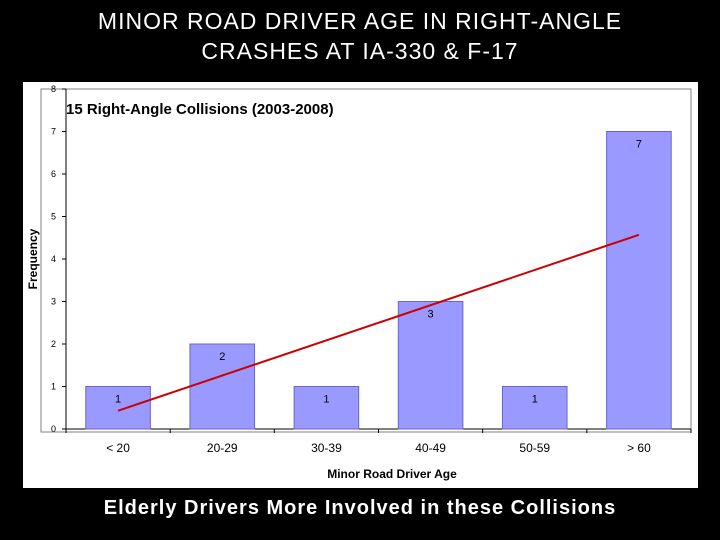 This screenshot has width=720, height=540. I want to click on chart-title: 15 Right-Angle Collisions (2003-2008), so click(200, 109).